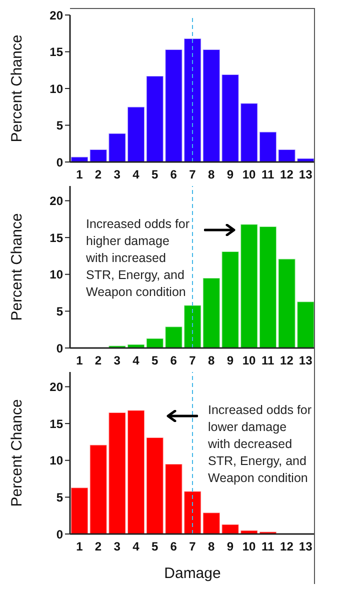  What do you see at coordinates (192, 573) in the screenshot?
I see `x-axis-title: Damage` at bounding box center [192, 573].